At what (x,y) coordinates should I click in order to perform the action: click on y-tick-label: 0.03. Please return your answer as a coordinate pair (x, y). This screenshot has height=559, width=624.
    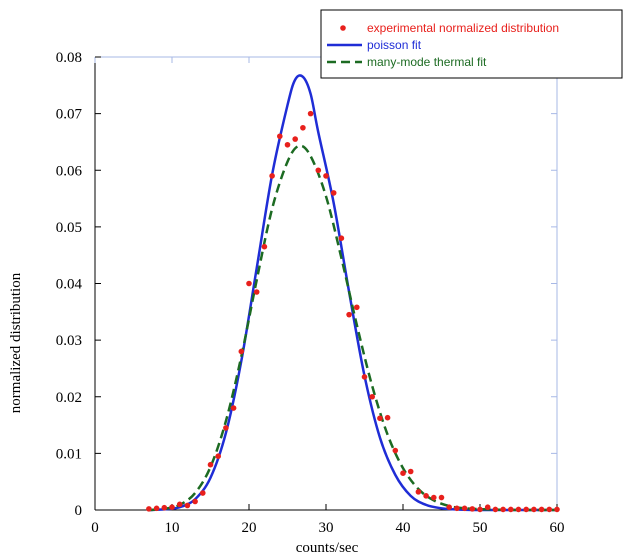
    Looking at the image, I should click on (69, 341).